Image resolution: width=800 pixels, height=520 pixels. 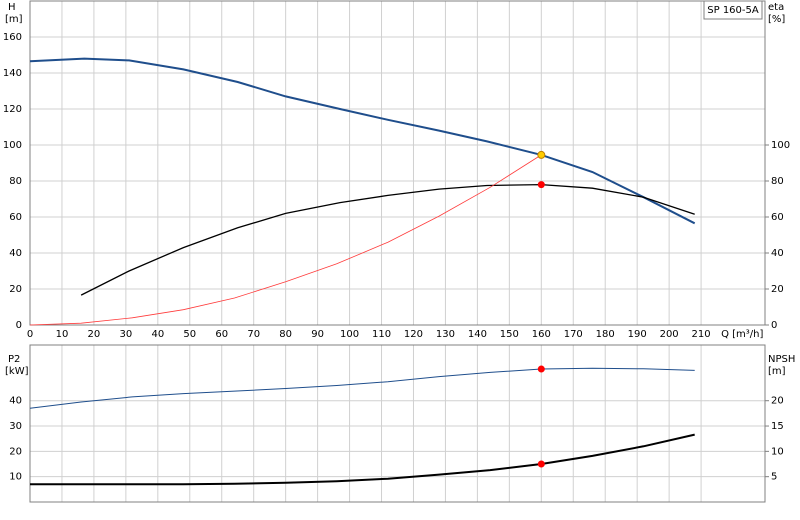 I want to click on y-axis-label: H, so click(x=12, y=7).